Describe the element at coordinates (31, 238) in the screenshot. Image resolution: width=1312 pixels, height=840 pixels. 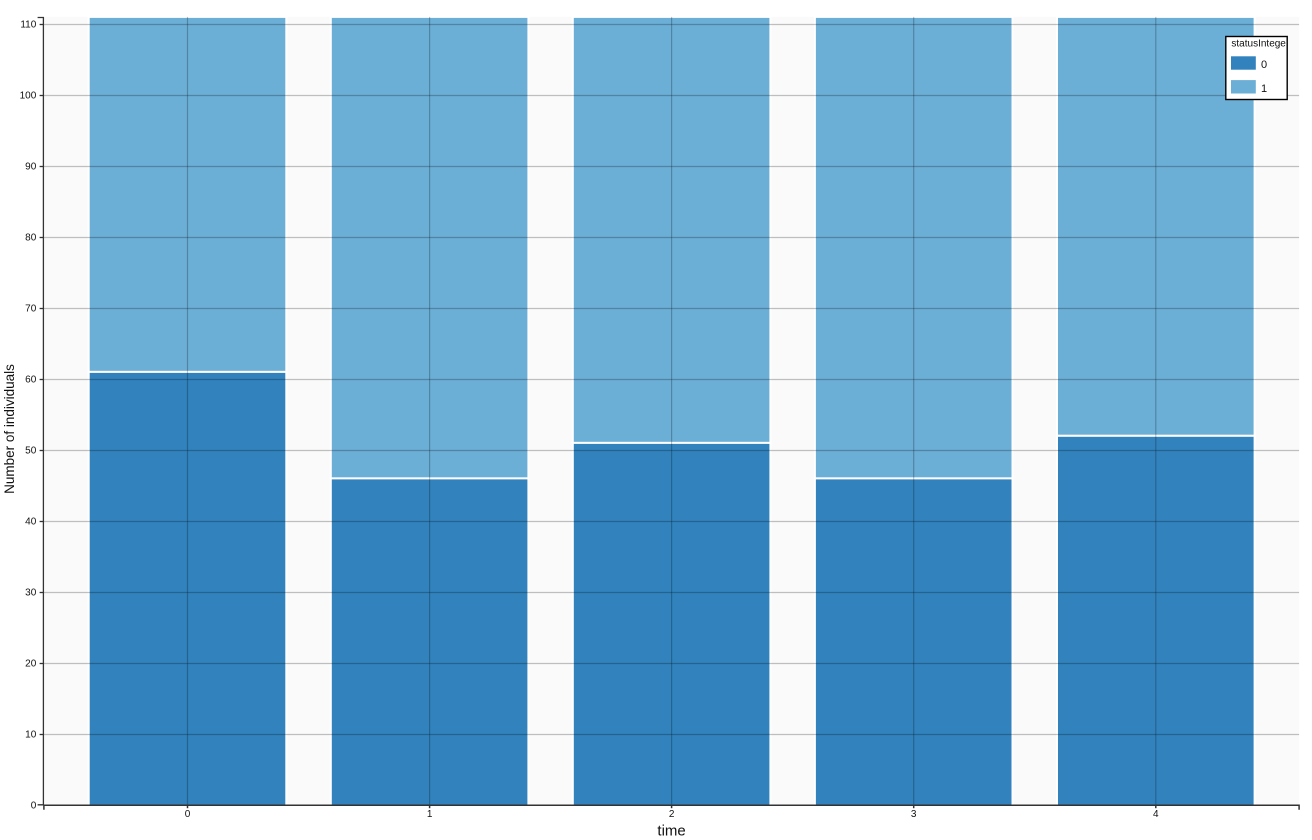
I see `svg-text: 80` at that location.